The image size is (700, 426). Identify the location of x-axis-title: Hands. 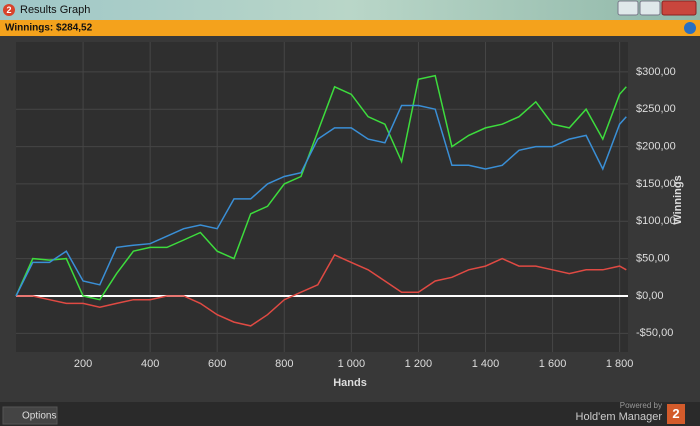
(350, 383).